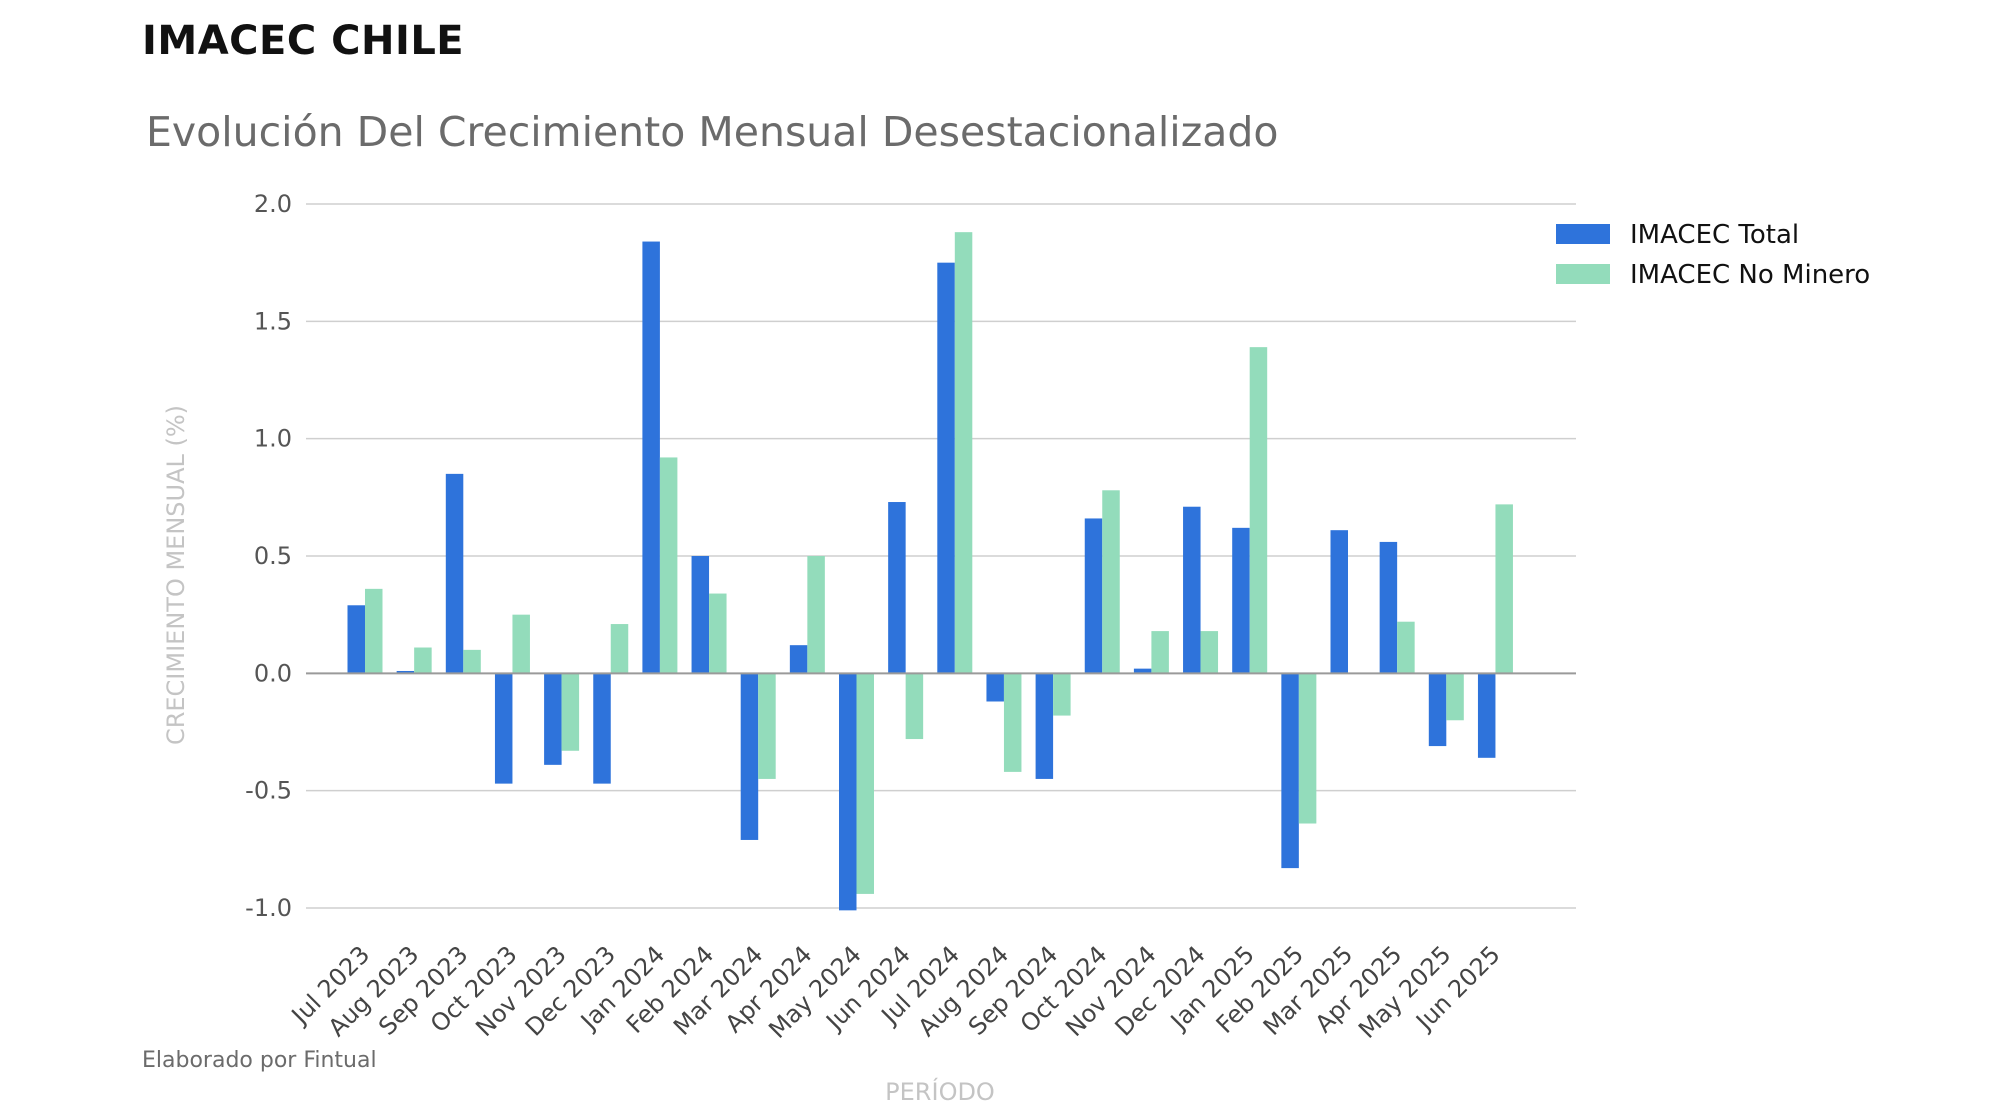 Image resolution: width=2000 pixels, height=1104 pixels. What do you see at coordinates (1713, 255) in the screenshot?
I see `chart-legend: IMACEC Total IMACEC No Minero` at bounding box center [1713, 255].